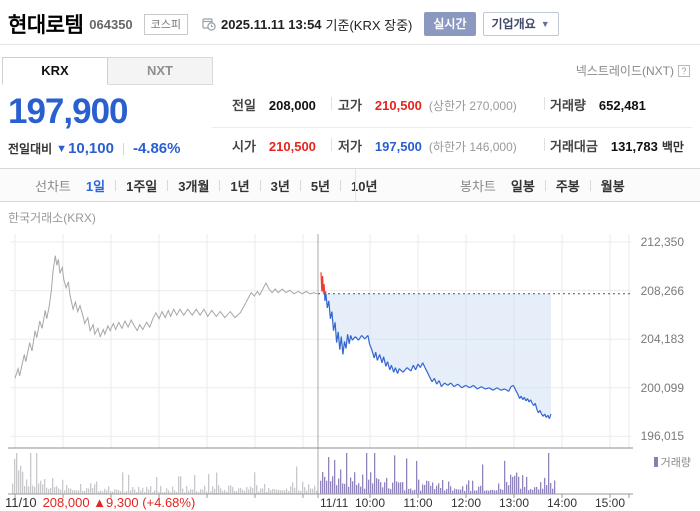 The width and height of the screenshot is (700, 511). What do you see at coordinates (111, 24) in the screenshot?
I see `stock-code: 064350` at bounding box center [111, 24].